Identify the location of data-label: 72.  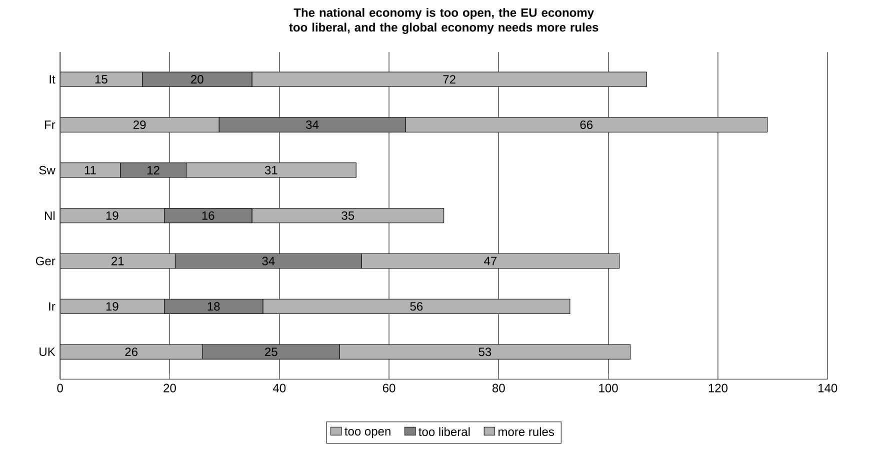
(449, 79).